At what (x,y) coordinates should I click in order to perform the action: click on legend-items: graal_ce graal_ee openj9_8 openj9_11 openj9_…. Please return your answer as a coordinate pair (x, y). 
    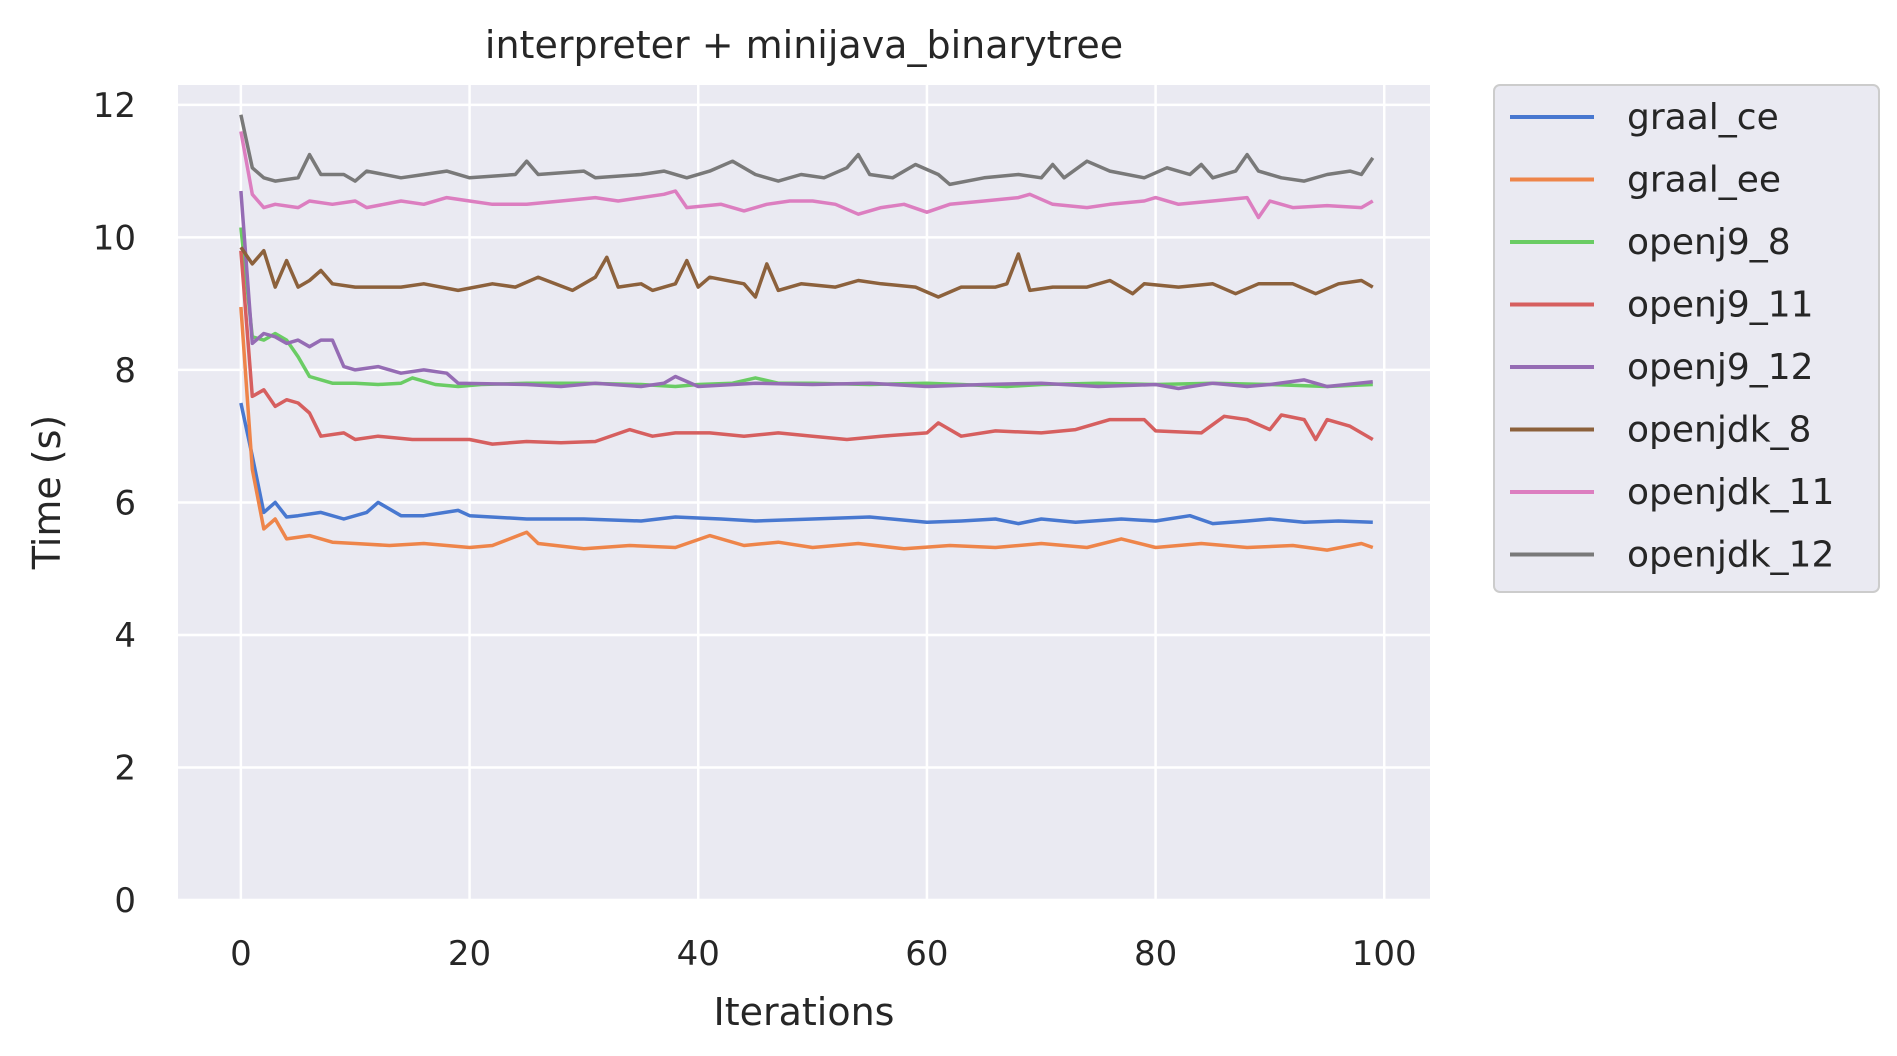
    Looking at the image, I should click on (1672, 336).